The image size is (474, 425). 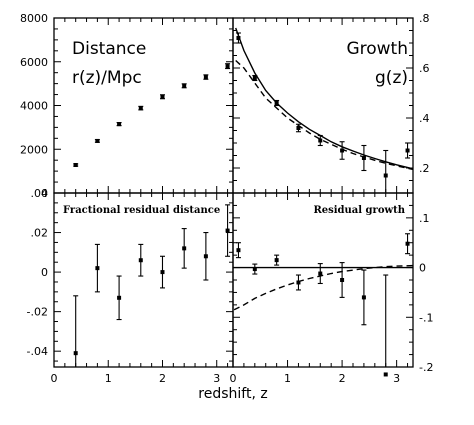 What do you see at coordinates (342, 378) in the screenshot?
I see `right-xtick-label: 2` at bounding box center [342, 378].